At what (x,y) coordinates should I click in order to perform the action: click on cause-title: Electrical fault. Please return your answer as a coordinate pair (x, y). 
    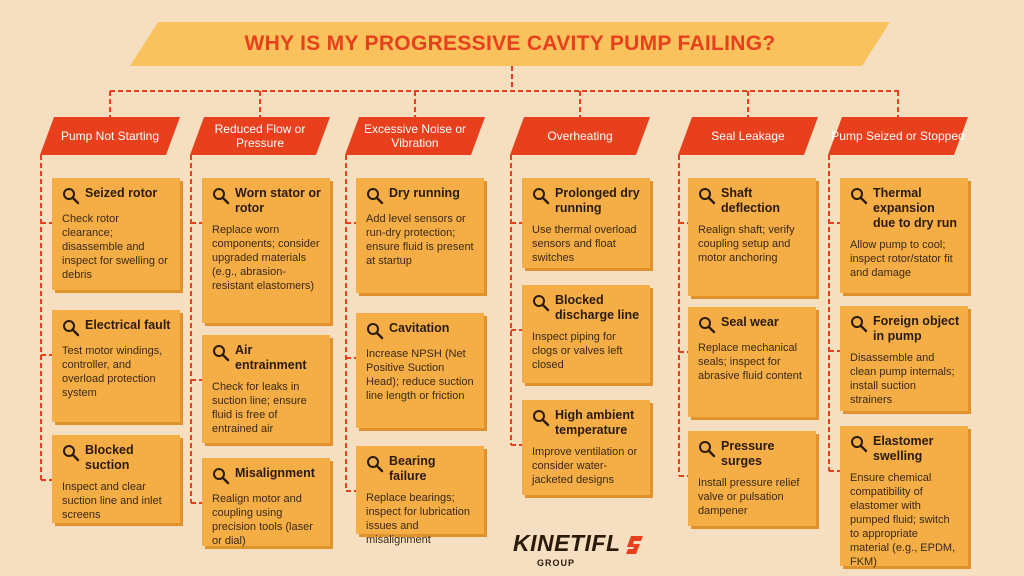
    Looking at the image, I should click on (128, 325).